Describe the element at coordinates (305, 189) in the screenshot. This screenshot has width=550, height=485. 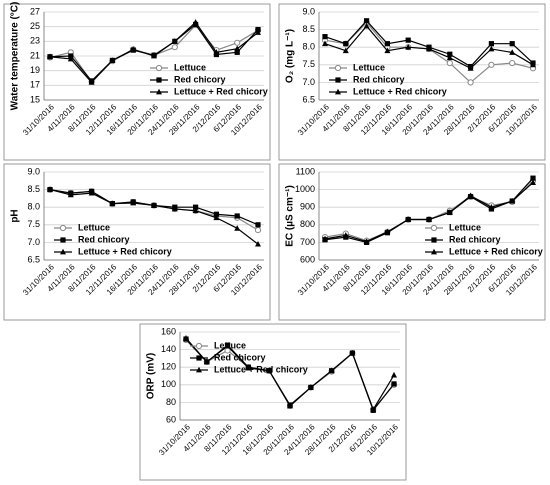
I see `y-tick-label: 1000` at that location.